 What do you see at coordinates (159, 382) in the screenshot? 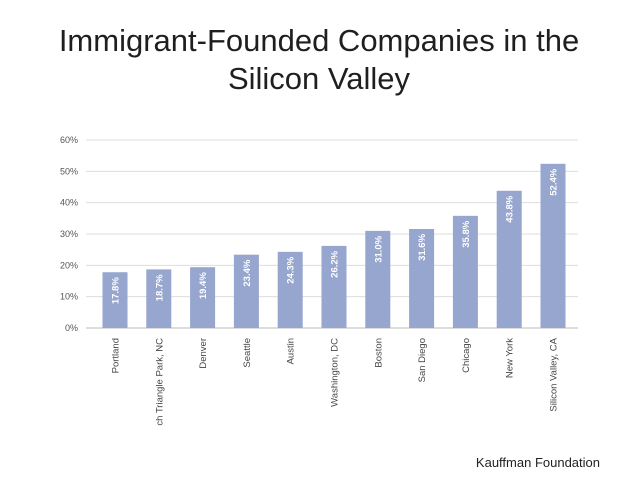
I see `category-label: ch Triangle Park, NC` at bounding box center [159, 382].